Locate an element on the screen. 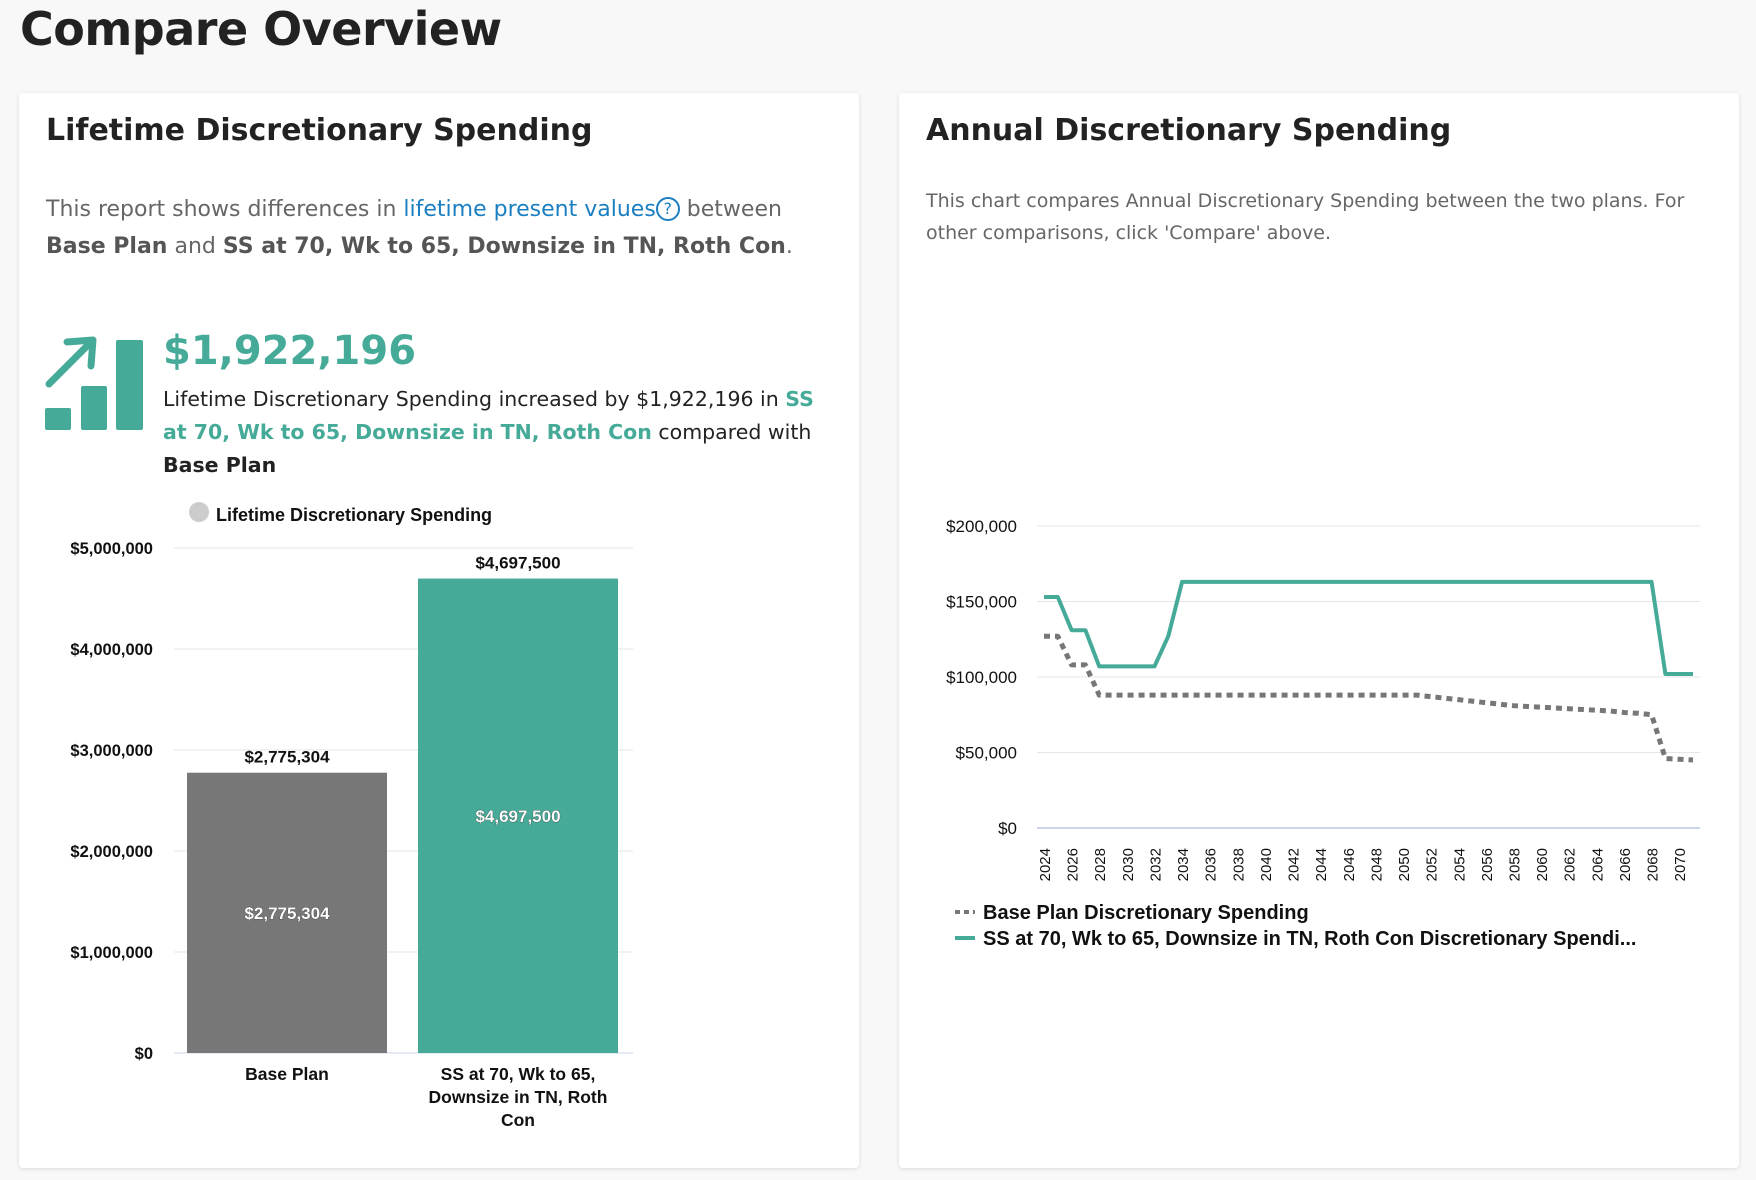 The height and width of the screenshot is (1180, 1756). desc-text: . is located at coordinates (789, 246).